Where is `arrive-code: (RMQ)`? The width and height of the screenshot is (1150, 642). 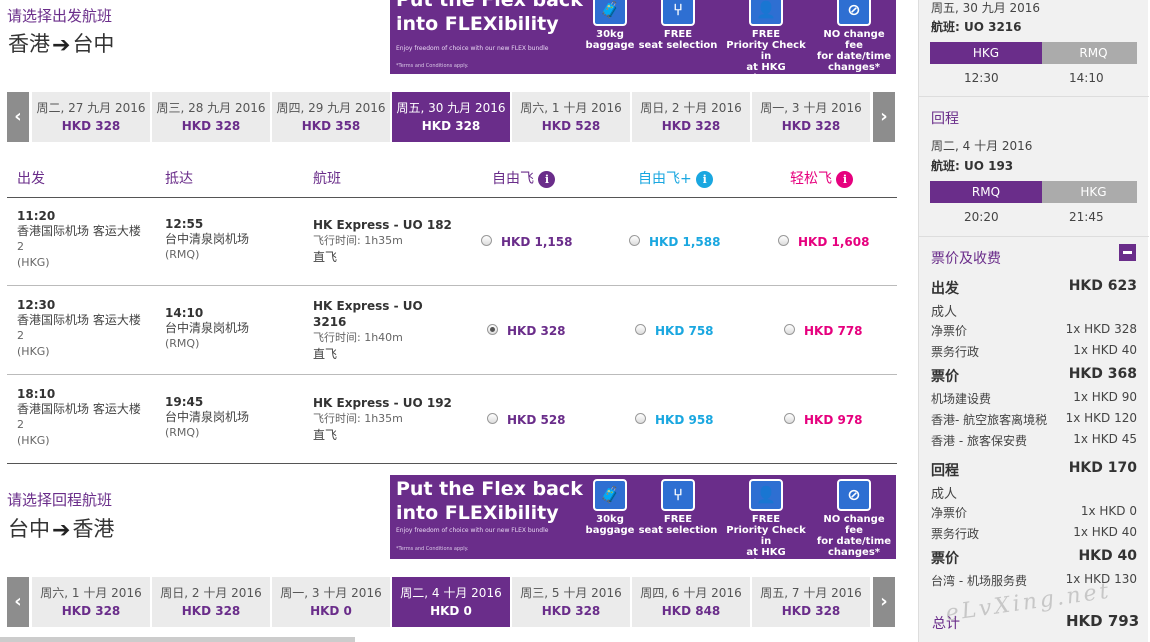 arrive-code: (RMQ) is located at coordinates (182, 432).